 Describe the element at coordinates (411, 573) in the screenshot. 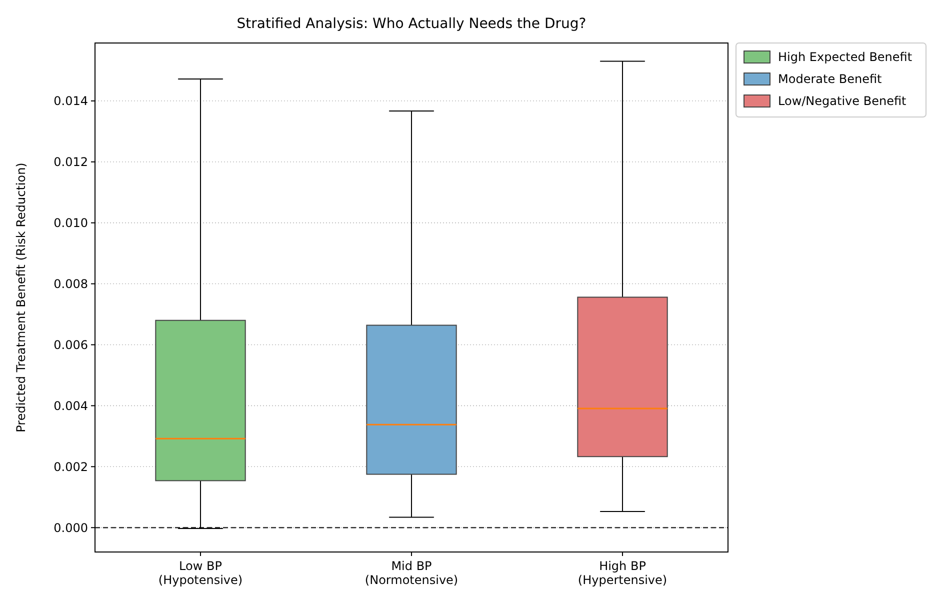

I see `x-tick-label: Mid BP (Normotensive)` at that location.